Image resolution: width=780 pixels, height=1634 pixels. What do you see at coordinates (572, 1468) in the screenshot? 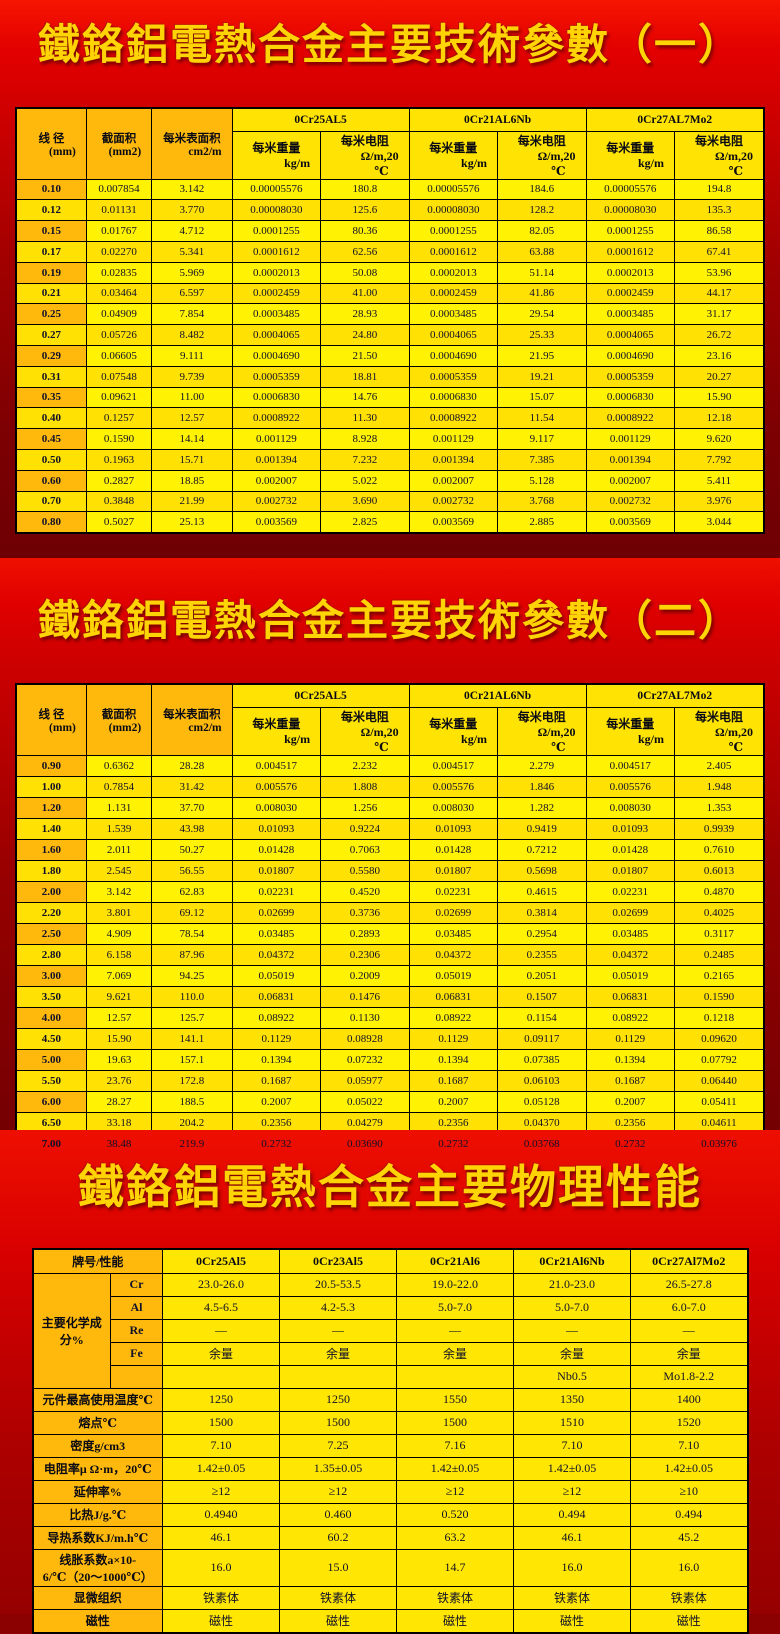
I see `table-cell: 1.42±0.05` at bounding box center [572, 1468].